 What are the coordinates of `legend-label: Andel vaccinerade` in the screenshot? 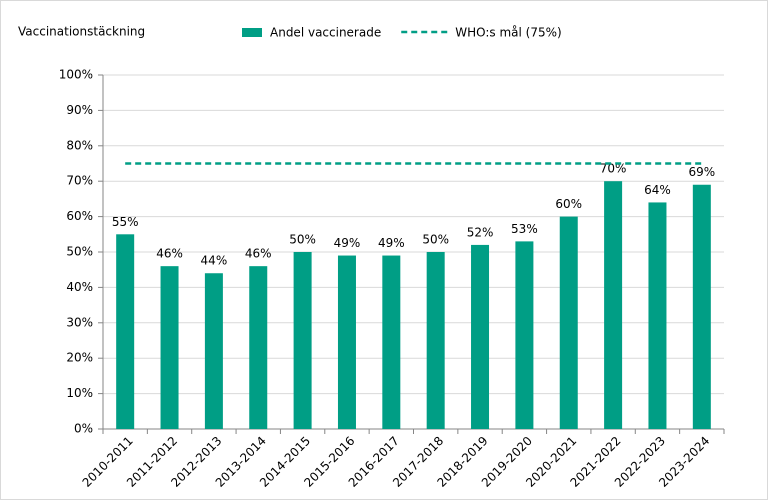 It's located at (325, 33).